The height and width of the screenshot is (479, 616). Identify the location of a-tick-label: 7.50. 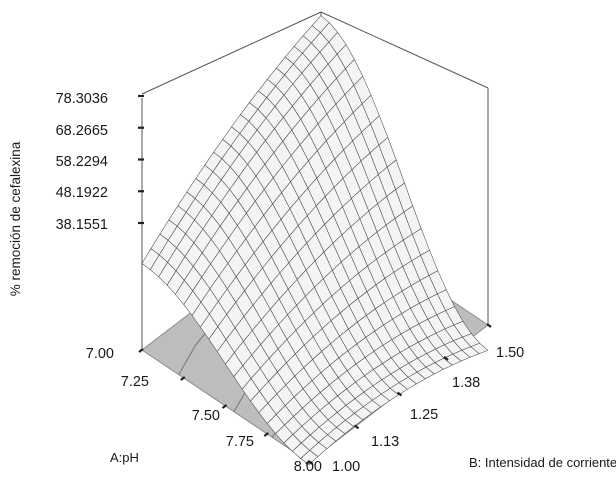
(206, 416).